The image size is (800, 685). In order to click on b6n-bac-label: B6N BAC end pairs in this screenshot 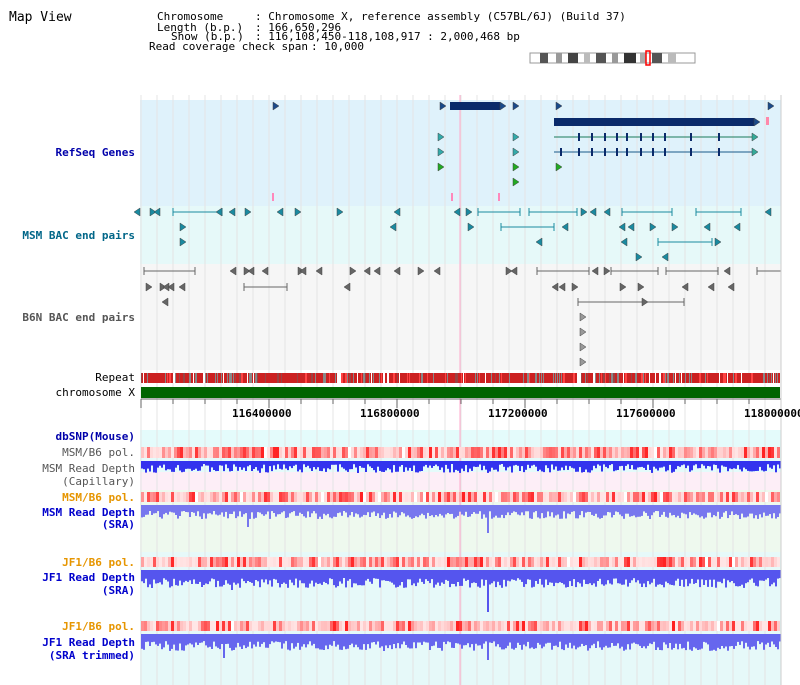, I will do `click(78, 317)`.